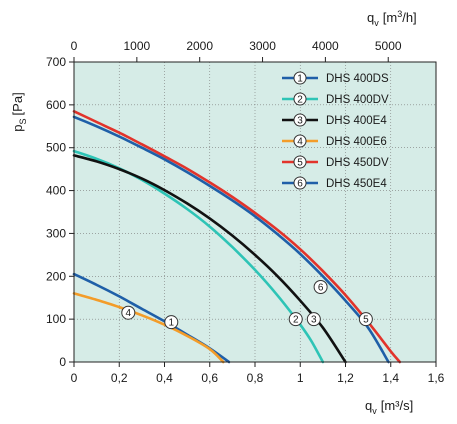 Image resolution: width=457 pixels, height=424 pixels. What do you see at coordinates (119, 378) in the screenshot?
I see `x-tick-label: 0,2` at bounding box center [119, 378].